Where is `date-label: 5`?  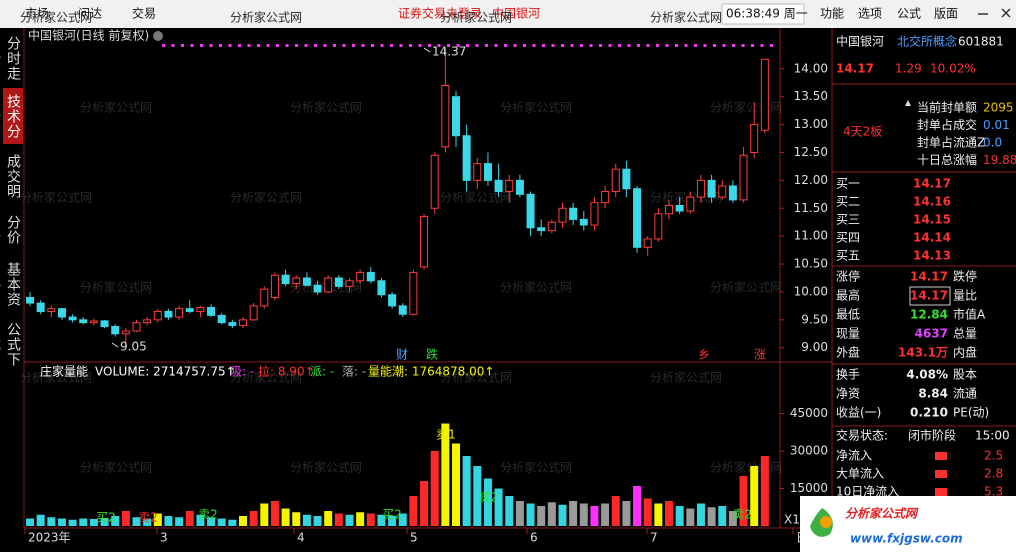
date-label: 5 is located at coordinates (414, 538).